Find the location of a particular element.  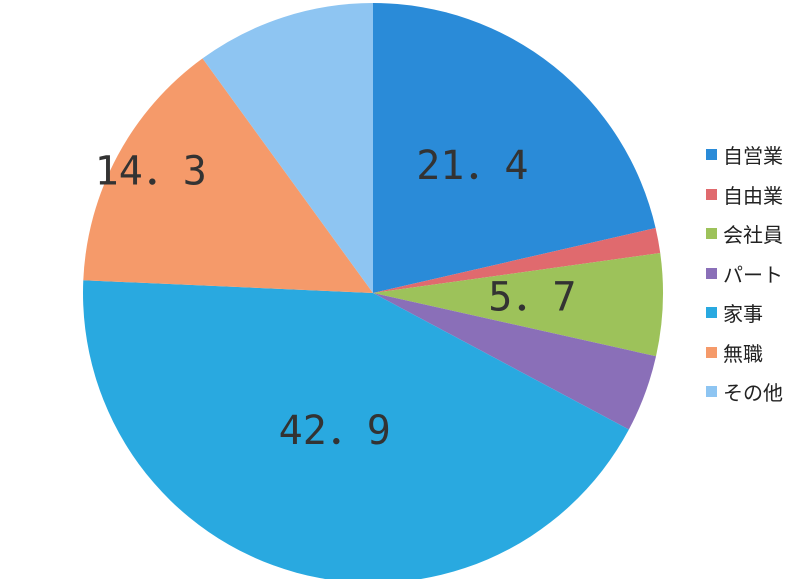

pie-slice-other is located at coordinates (287, 148).